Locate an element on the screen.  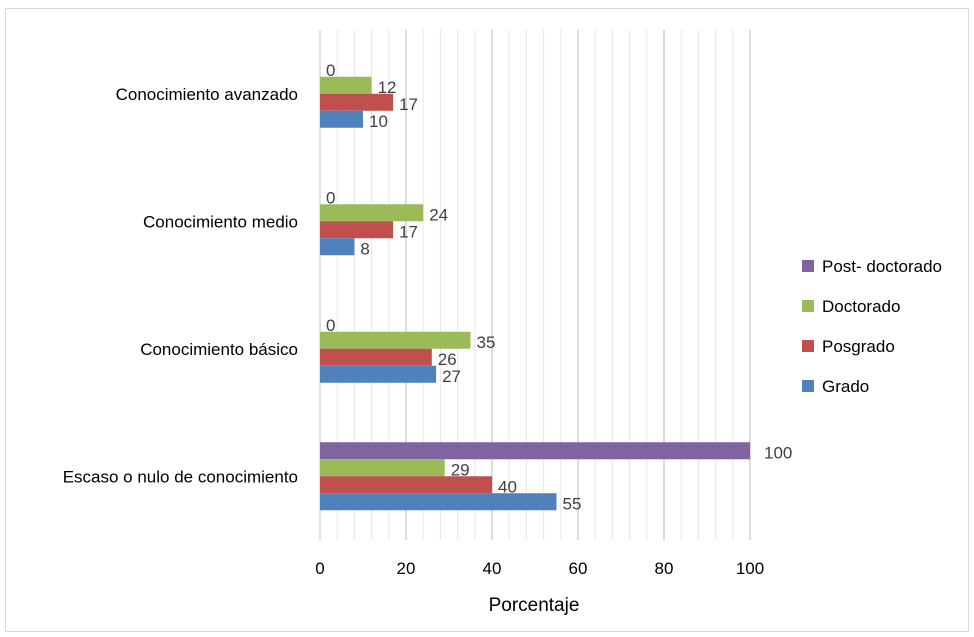
data-label: 12 is located at coordinates (387, 87).